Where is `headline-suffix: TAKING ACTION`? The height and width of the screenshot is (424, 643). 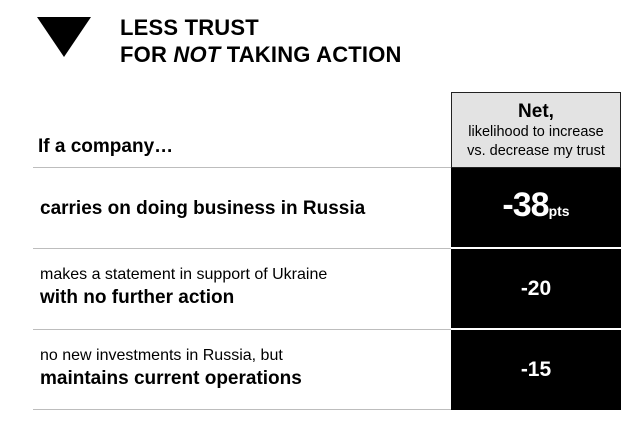 headline-suffix: TAKING ACTION is located at coordinates (311, 54).